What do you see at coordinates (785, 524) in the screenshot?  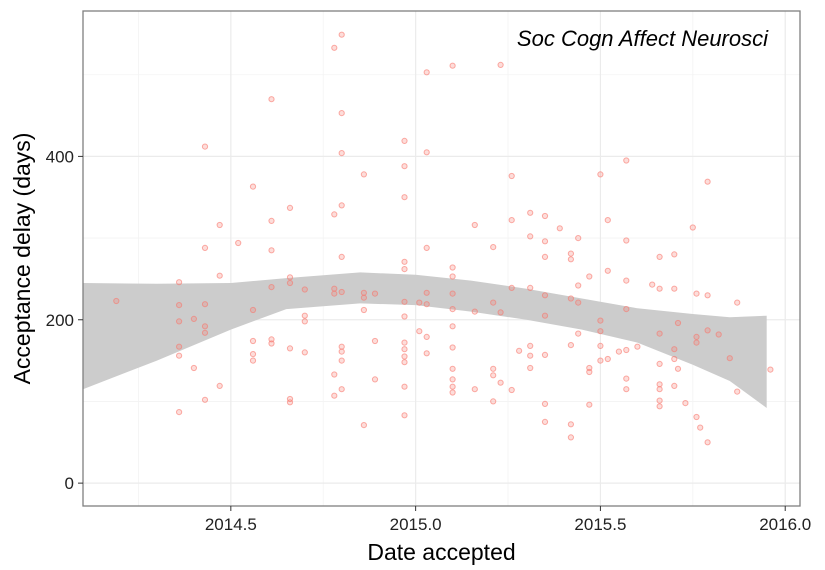 I see `x-tick-label: 2016.0` at bounding box center [785, 524].